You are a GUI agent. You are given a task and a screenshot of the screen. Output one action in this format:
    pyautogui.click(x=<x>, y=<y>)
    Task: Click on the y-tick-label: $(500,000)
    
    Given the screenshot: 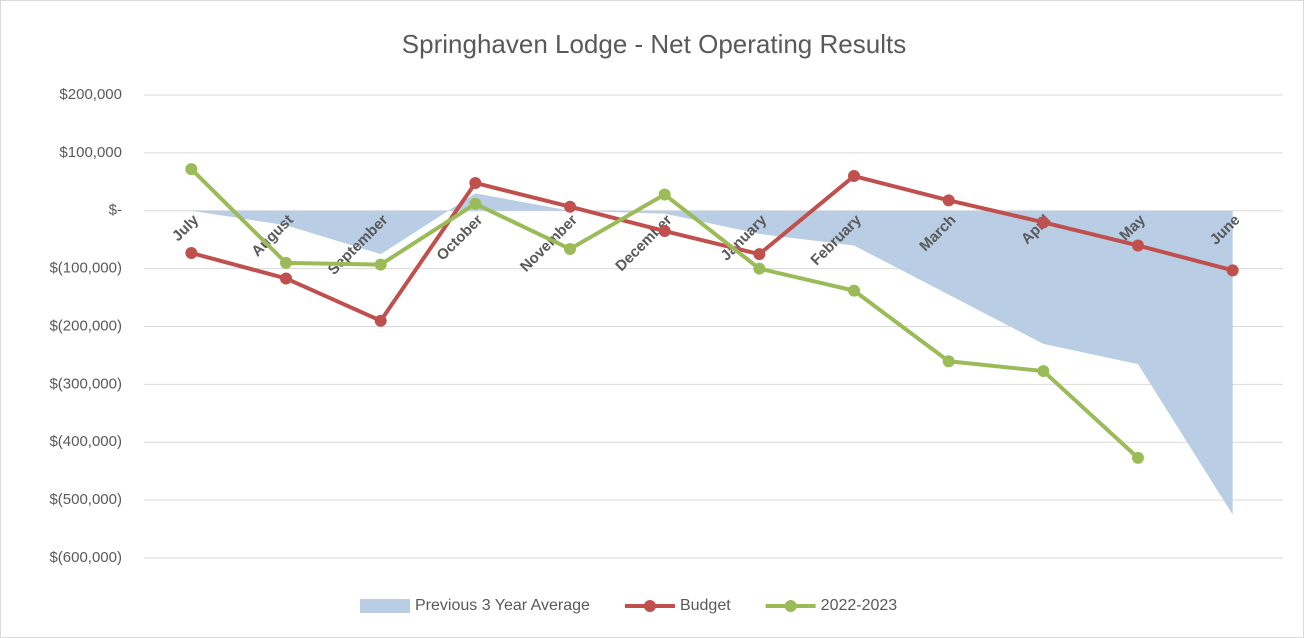 What is the action you would take?
    pyautogui.click(x=85, y=499)
    